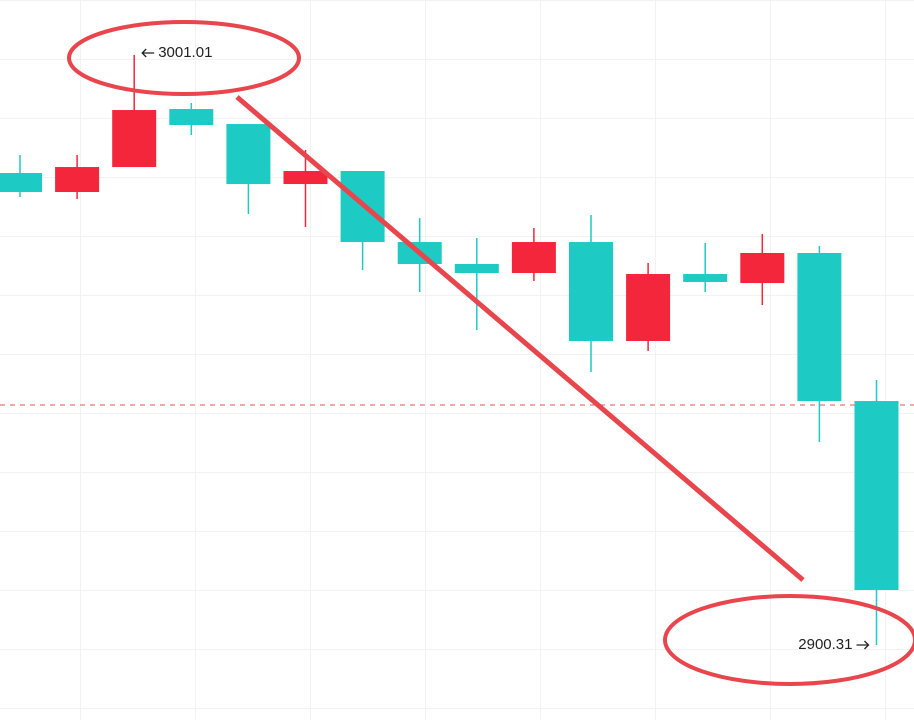  Describe the element at coordinates (148, 53) in the screenshot. I see `arrow-left` at that location.